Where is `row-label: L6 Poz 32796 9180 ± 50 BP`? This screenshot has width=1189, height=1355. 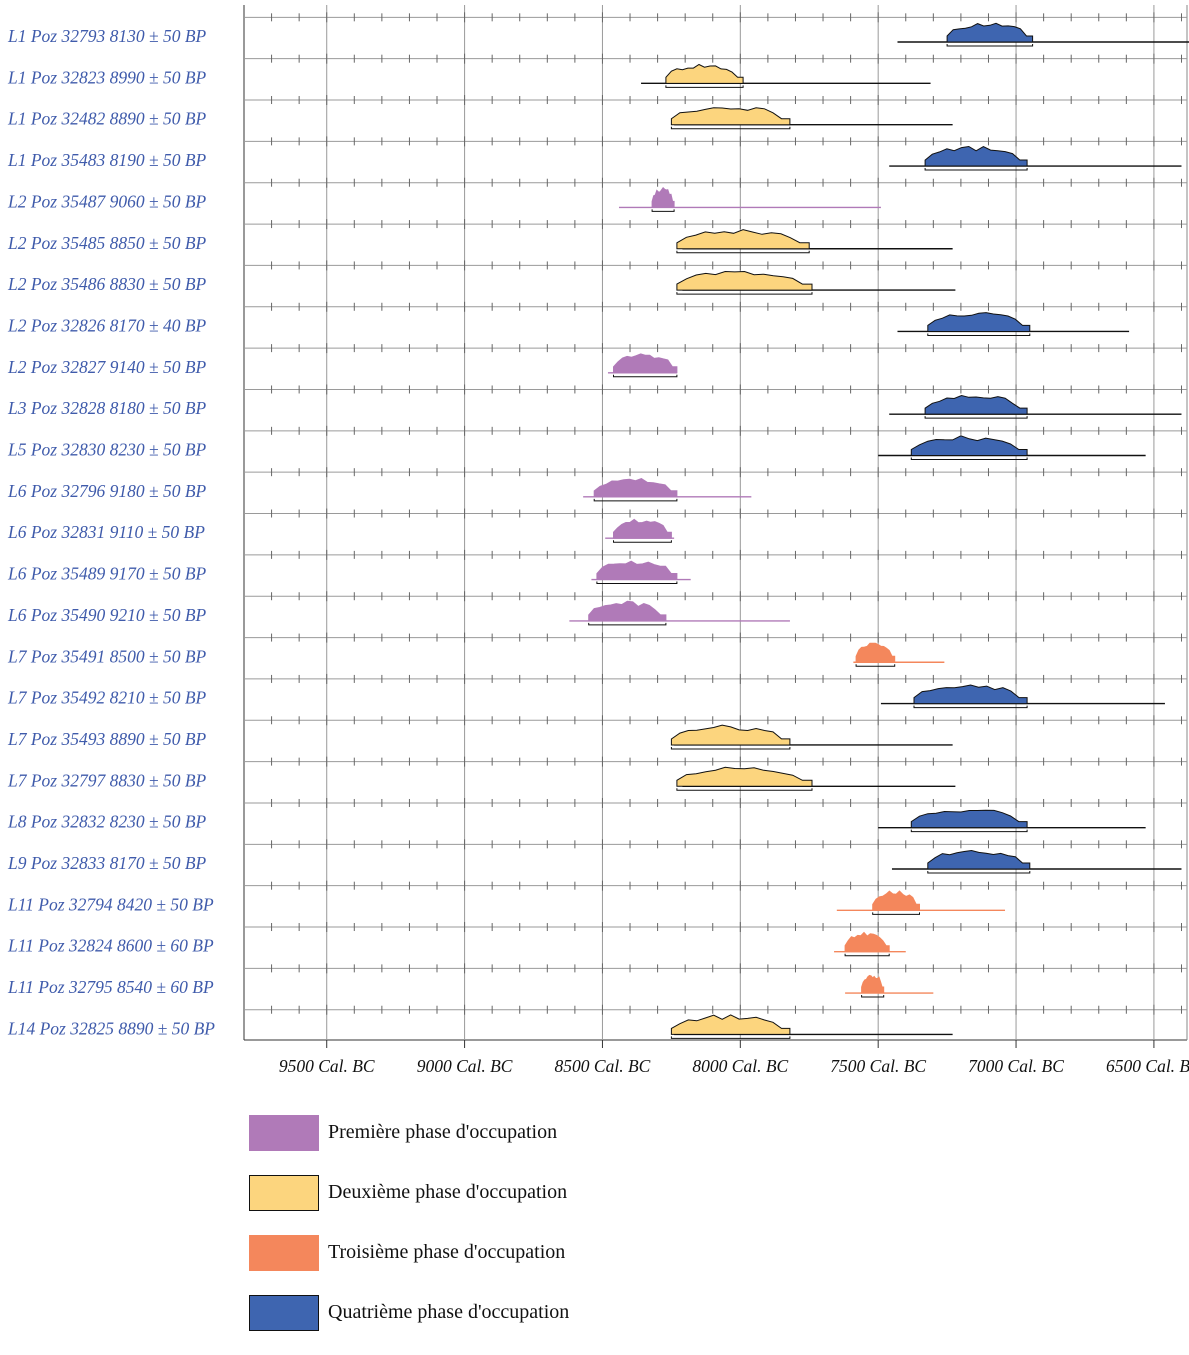
row-label: L6 Poz 32796 9180 ± 50 BP is located at coordinates (107, 491).